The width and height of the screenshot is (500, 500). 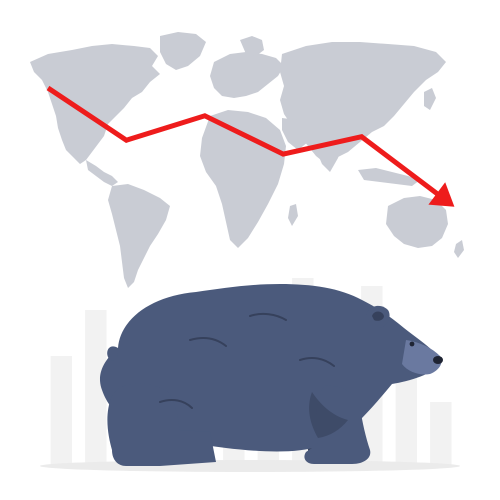 I want to click on bear-chest-shade, so click(x=328, y=415).